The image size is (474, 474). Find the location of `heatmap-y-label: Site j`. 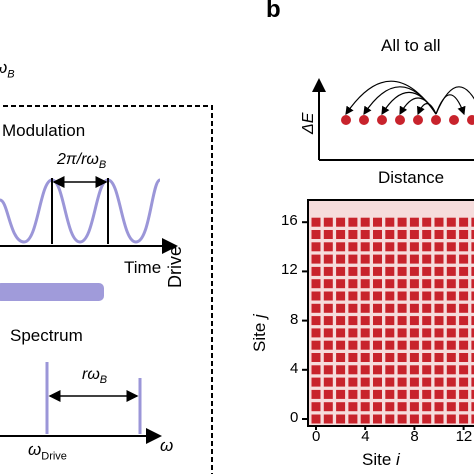

heatmap-y-label: Site j is located at coordinates (259, 333).